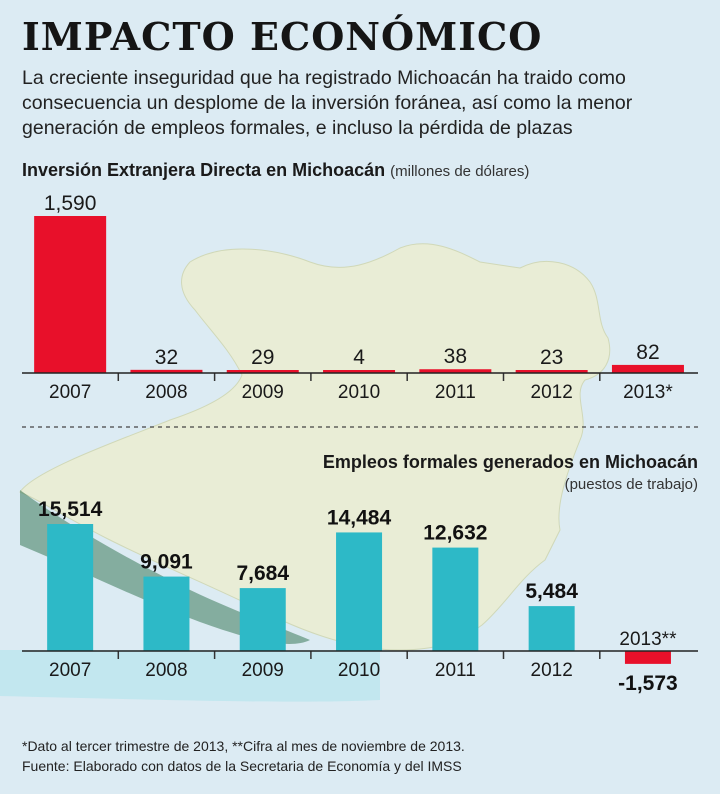 The width and height of the screenshot is (720, 794). Describe the element at coordinates (263, 392) in the screenshot. I see `tick-label-investment-2: 2009` at that location.